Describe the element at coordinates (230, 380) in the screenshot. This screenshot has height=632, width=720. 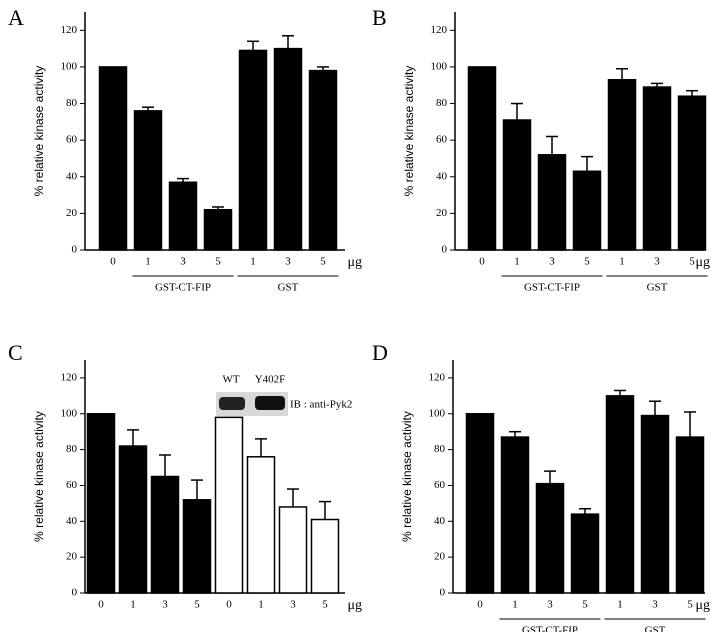
I see `annotation: WT` at that location.